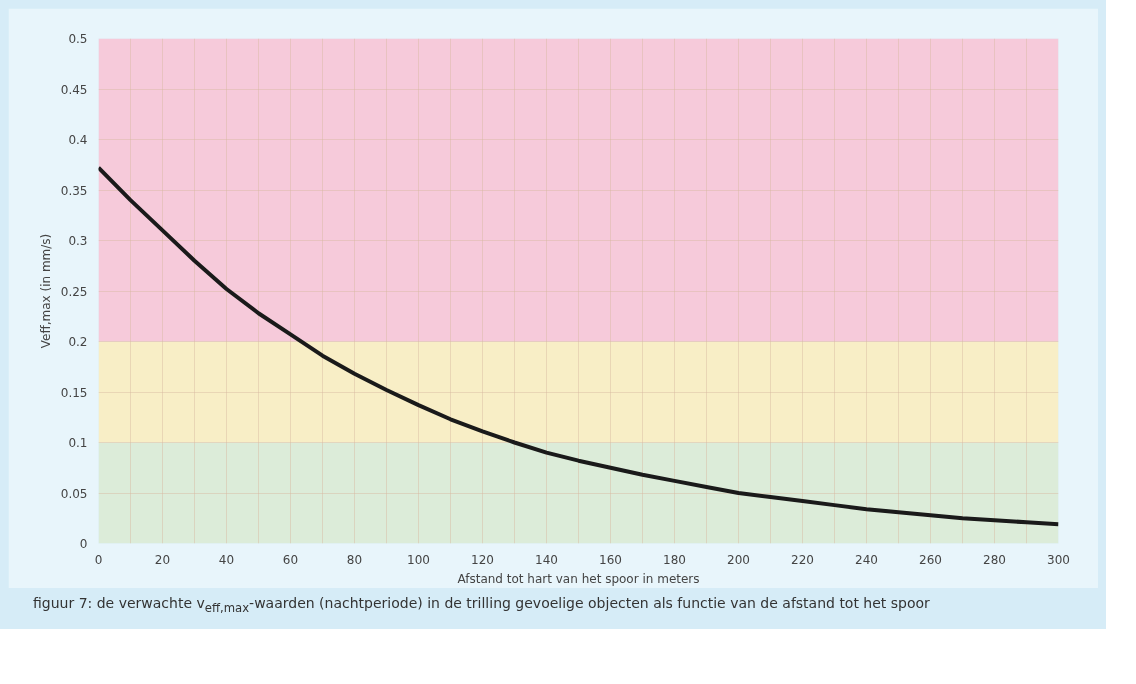  Describe the element at coordinates (83, 544) in the screenshot. I see `y-tick-label: 0` at that location.